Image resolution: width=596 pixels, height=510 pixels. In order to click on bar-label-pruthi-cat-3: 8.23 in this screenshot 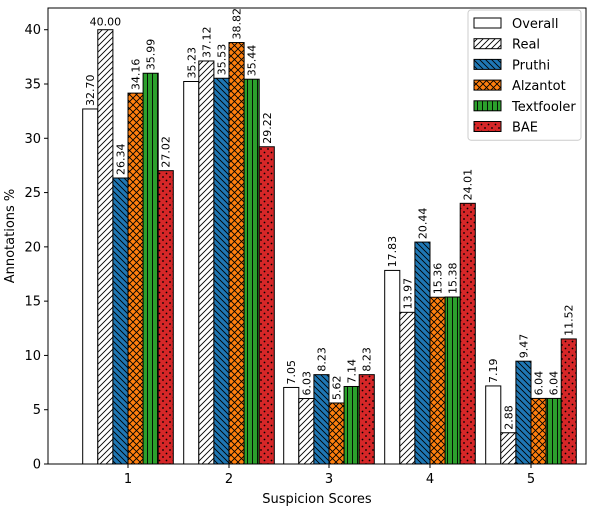, I will do `click(321, 359)`.